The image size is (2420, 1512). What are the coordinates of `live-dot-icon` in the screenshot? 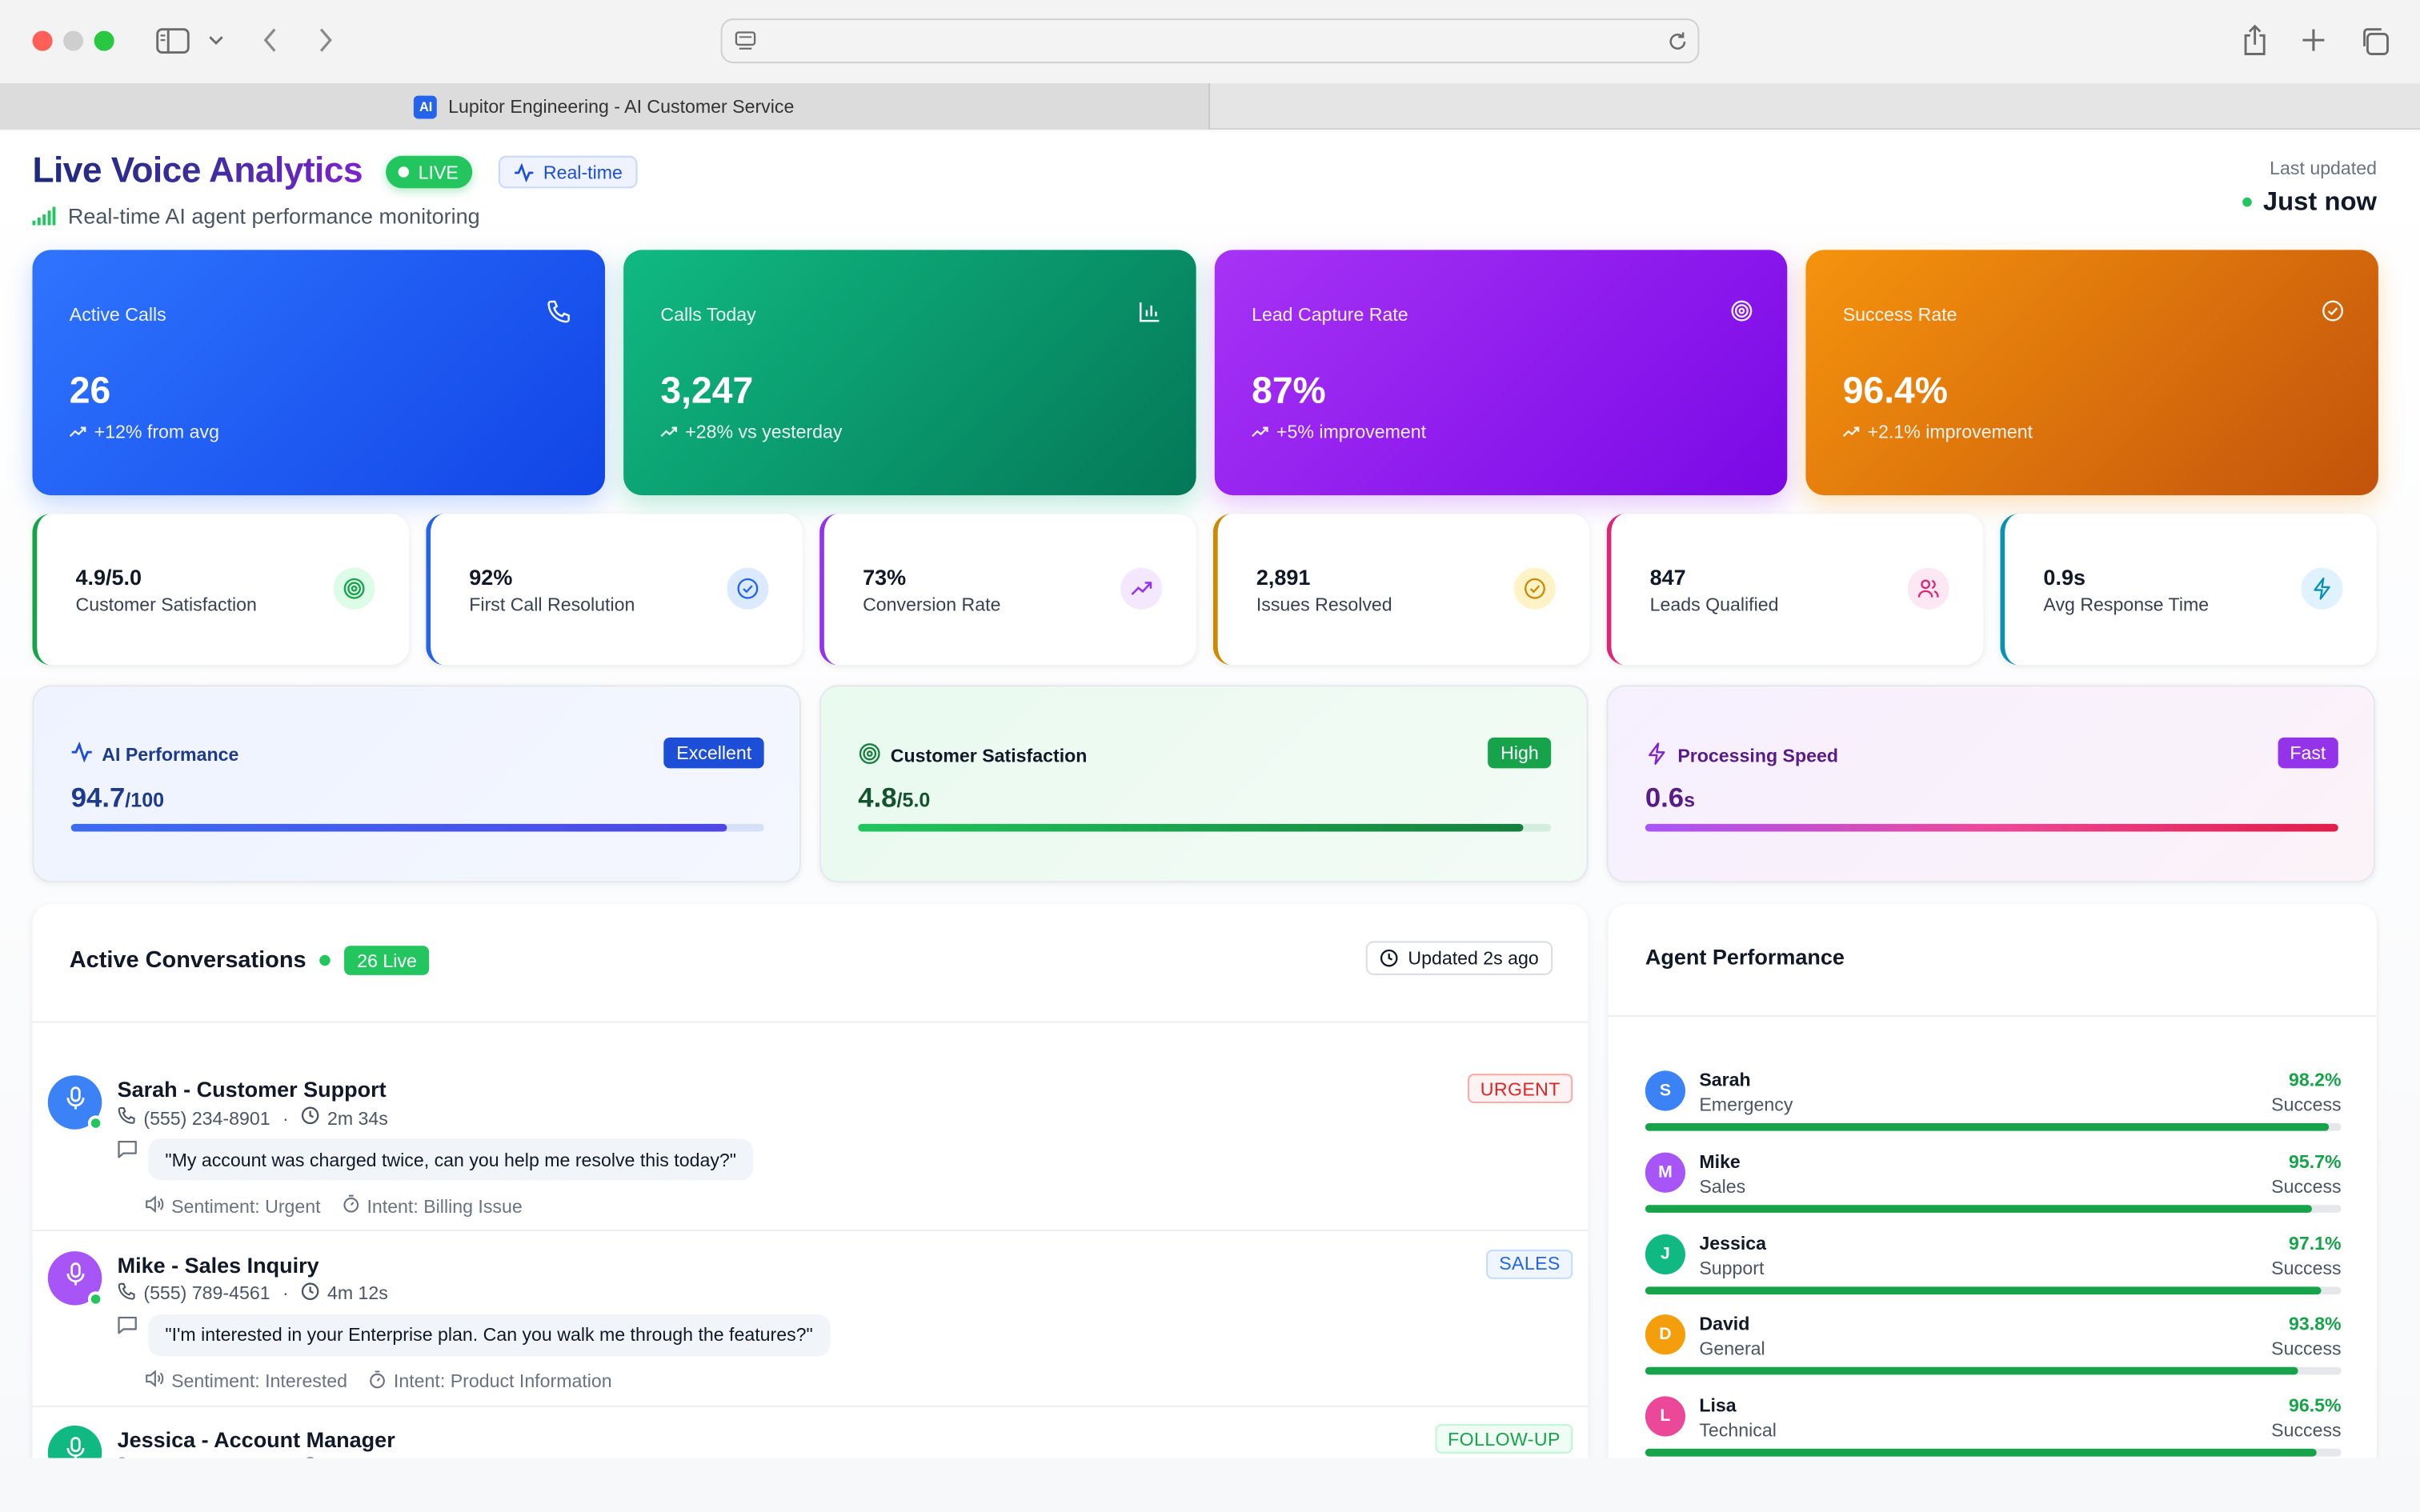 It's located at (404, 172).